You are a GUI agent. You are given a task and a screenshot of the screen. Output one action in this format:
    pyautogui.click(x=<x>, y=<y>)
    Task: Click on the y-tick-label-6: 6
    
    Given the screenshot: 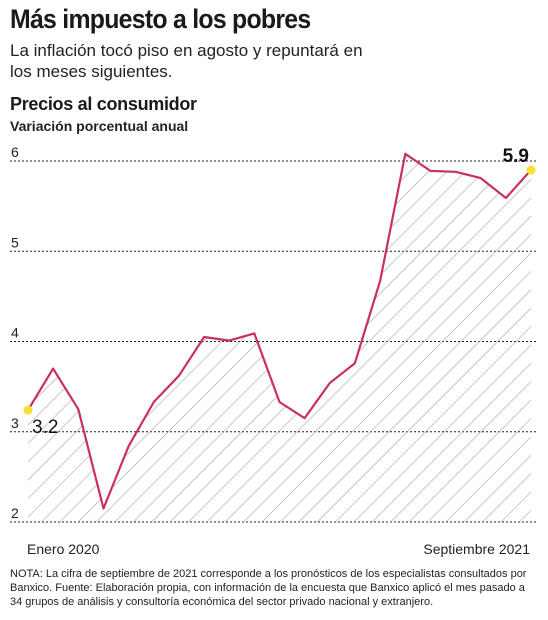 What is the action you would take?
    pyautogui.click(x=15, y=152)
    